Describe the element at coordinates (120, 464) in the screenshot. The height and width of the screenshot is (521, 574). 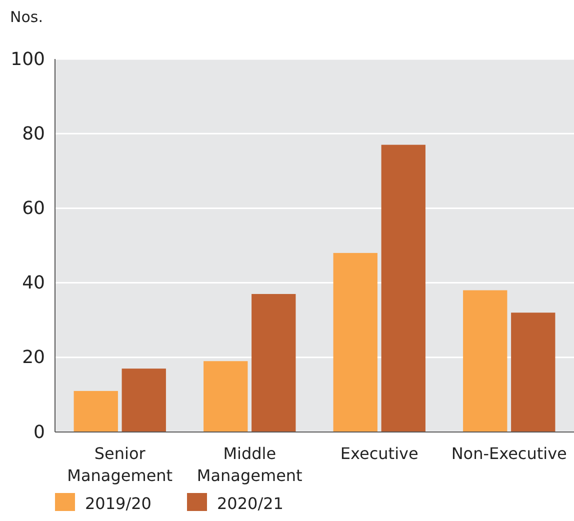
I see `x-tick-label: Senior Management` at that location.